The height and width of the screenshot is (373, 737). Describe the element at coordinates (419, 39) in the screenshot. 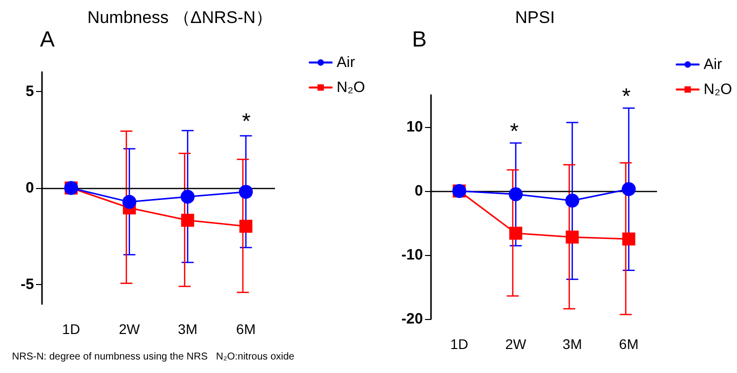

I see `text: B` at that location.